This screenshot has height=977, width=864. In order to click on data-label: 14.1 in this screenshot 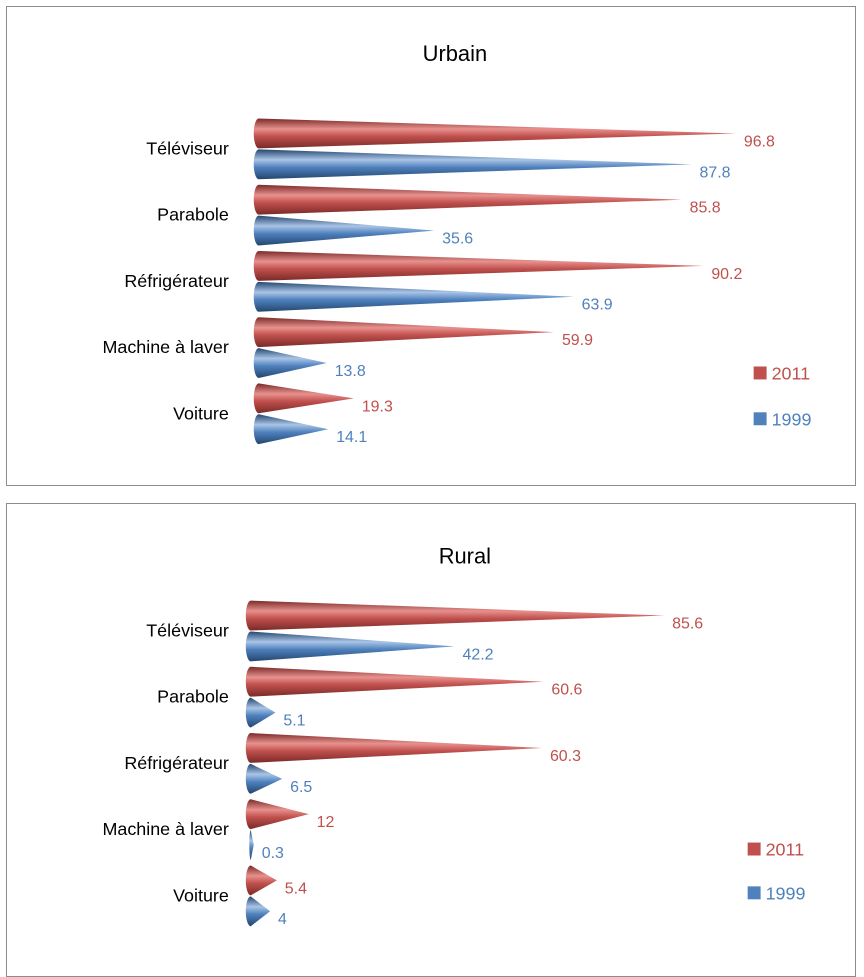, I will do `click(351, 437)`.